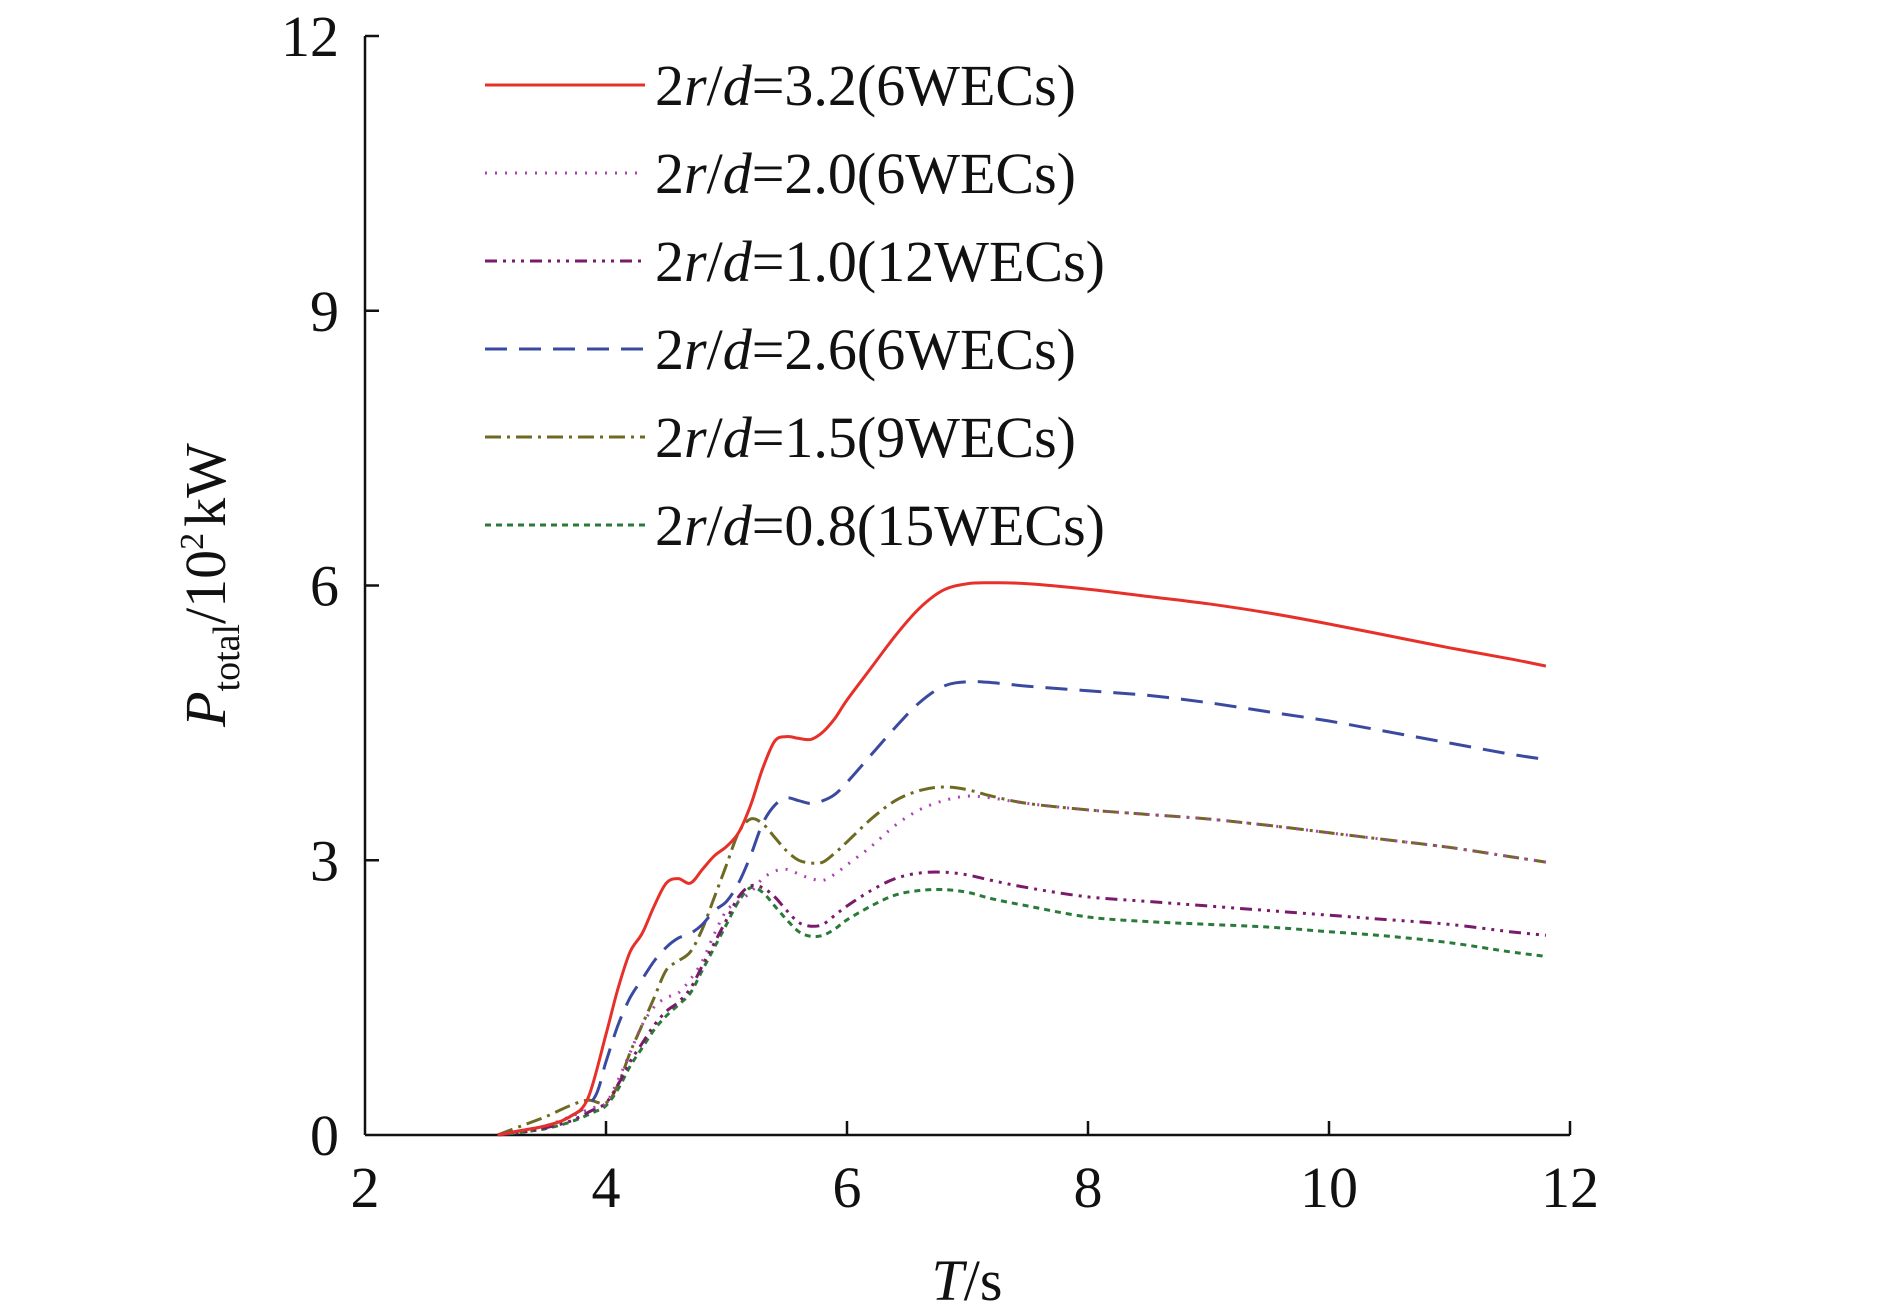  I want to click on legend-label: 2r/d=2.6(6WECs), so click(865, 349).